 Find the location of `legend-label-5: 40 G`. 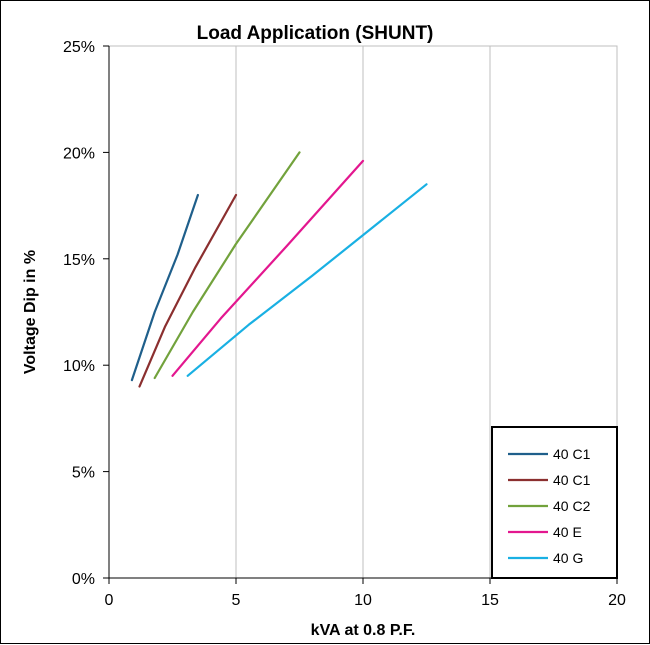

legend-label-5: 40 G is located at coordinates (568, 558).